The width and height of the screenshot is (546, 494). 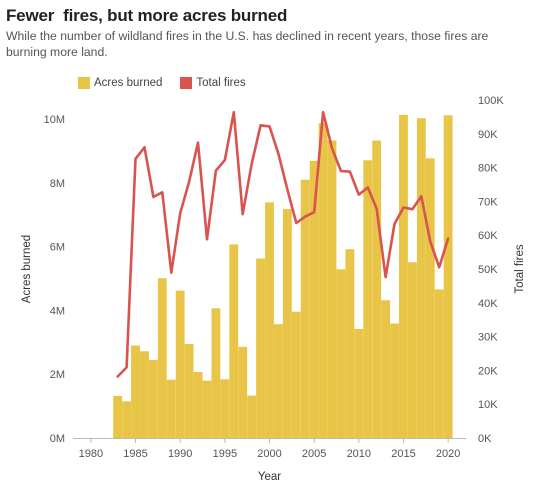 What do you see at coordinates (225, 408) in the screenshot?
I see `bar-1995` at bounding box center [225, 408].